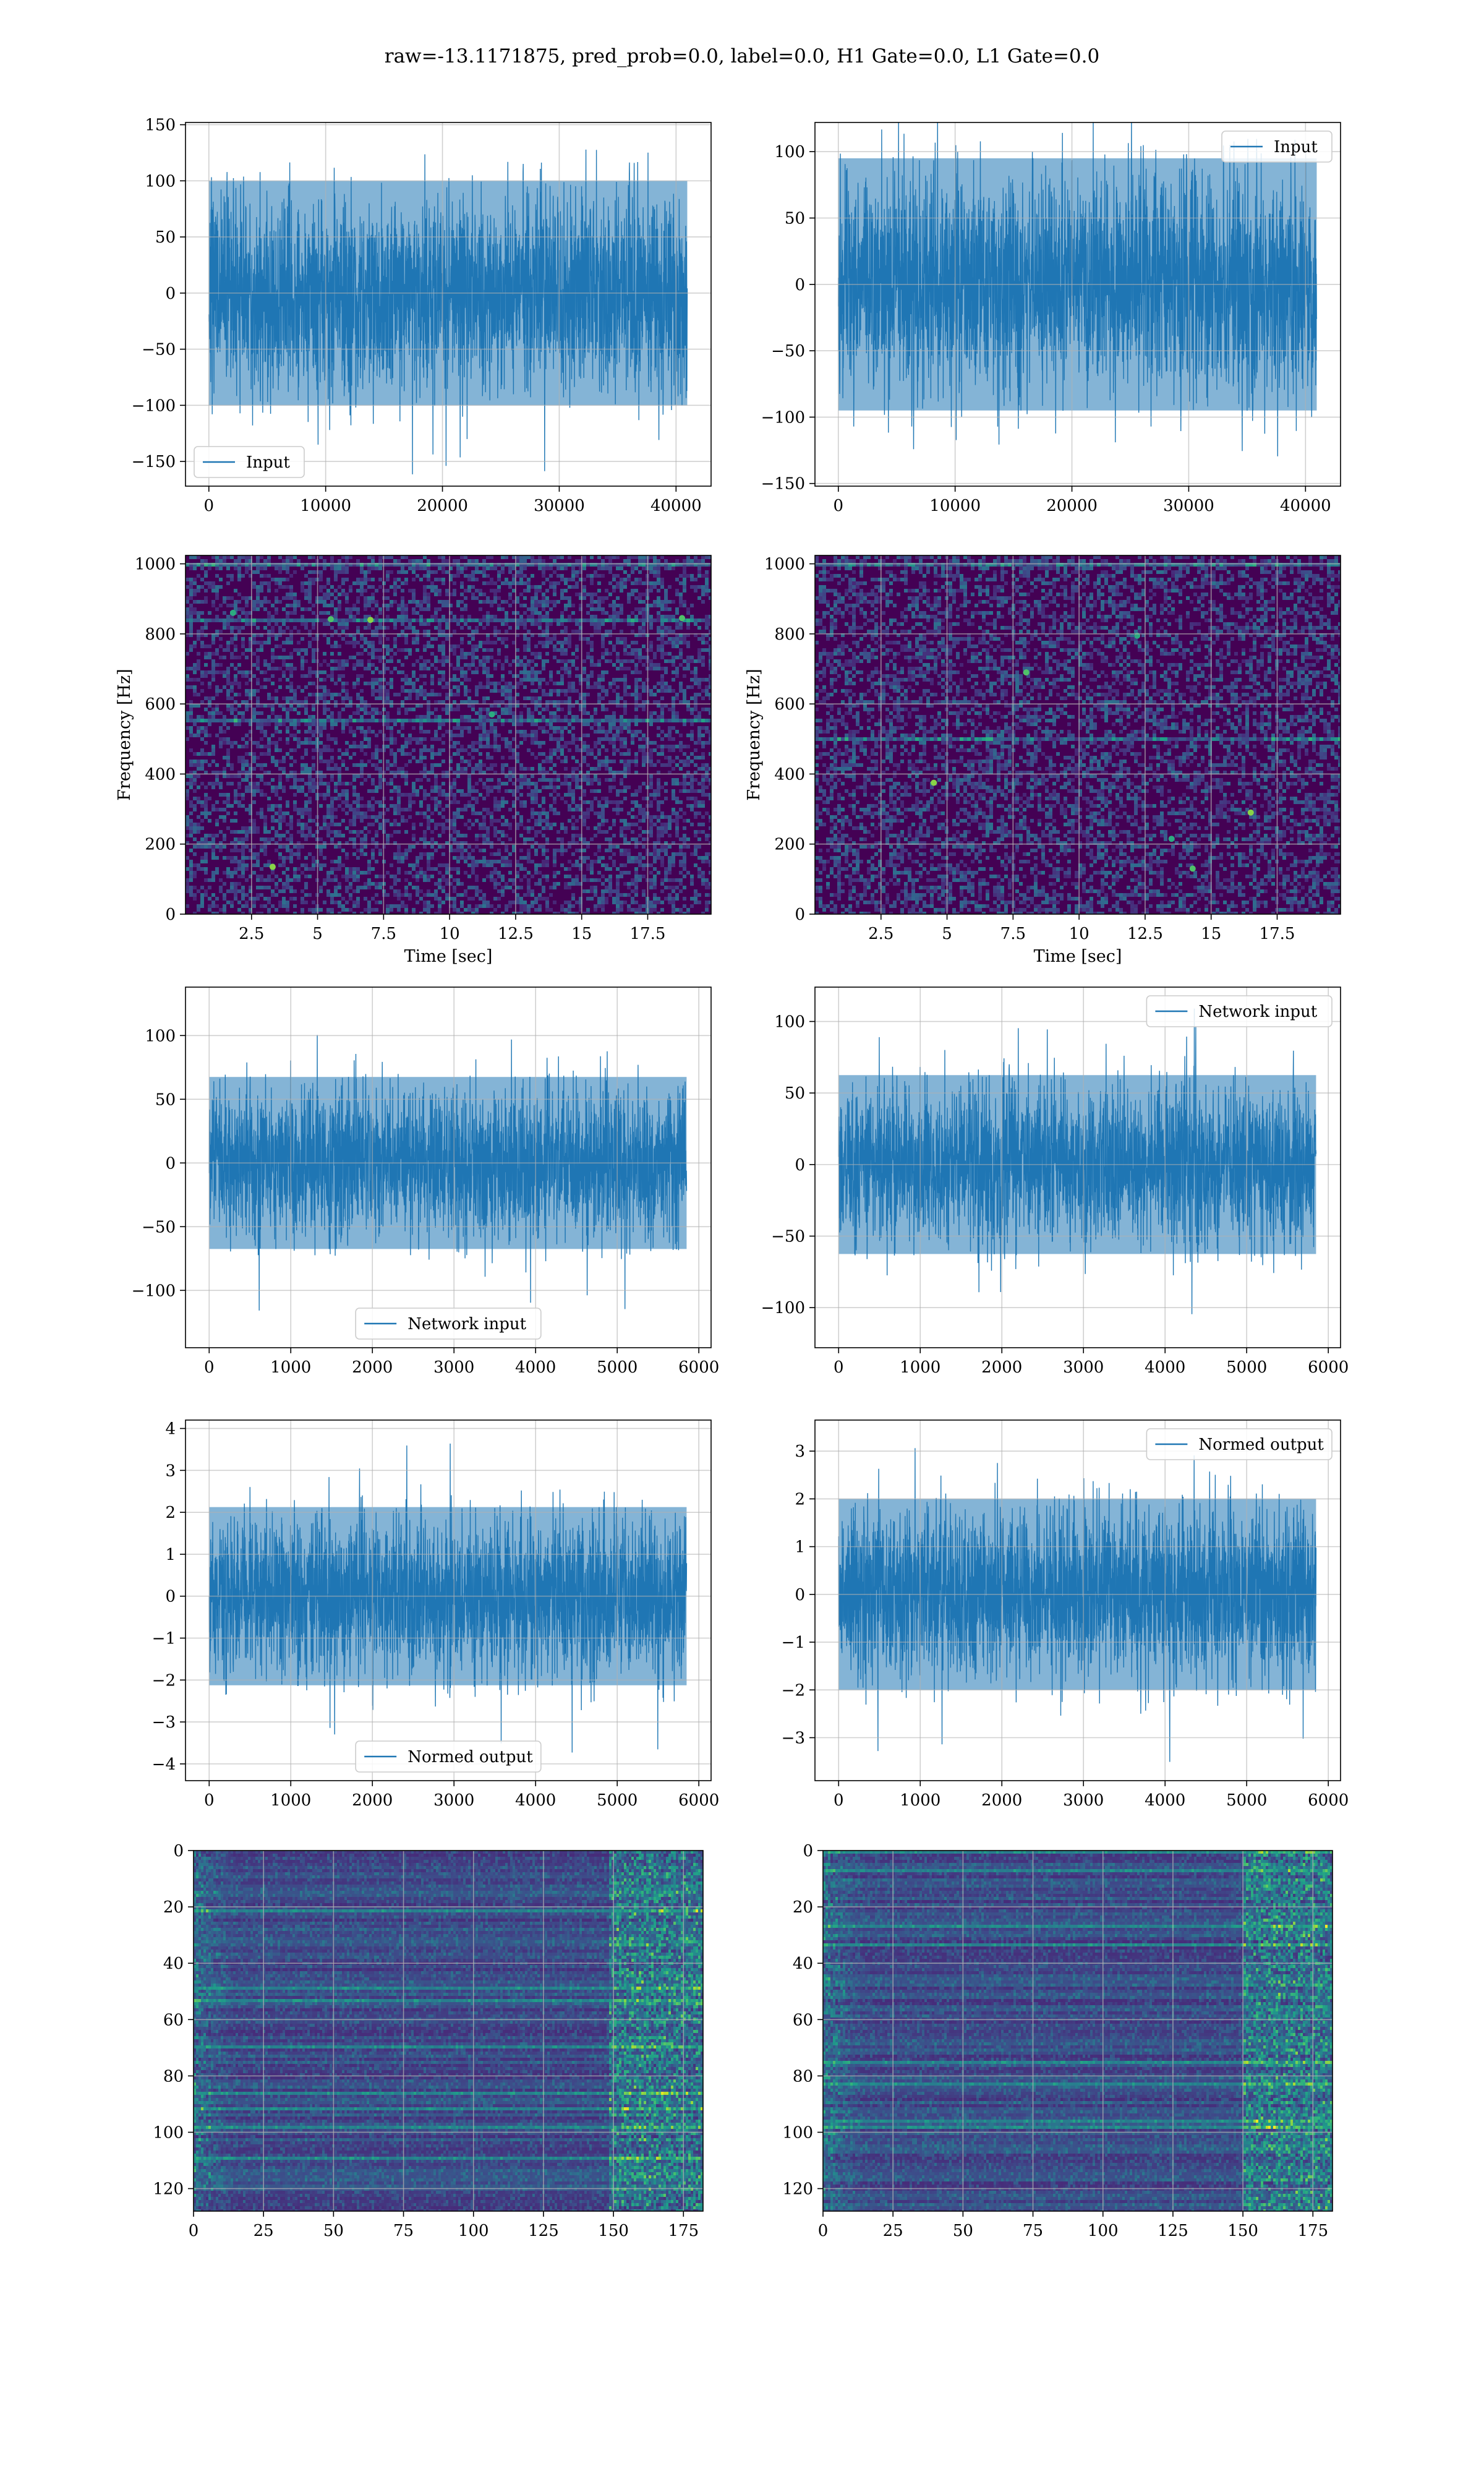 The width and height of the screenshot is (1484, 2474). What do you see at coordinates (164, 1723) in the screenshot?
I see `h1-normed-output-ytick-label-1: −3` at bounding box center [164, 1723].